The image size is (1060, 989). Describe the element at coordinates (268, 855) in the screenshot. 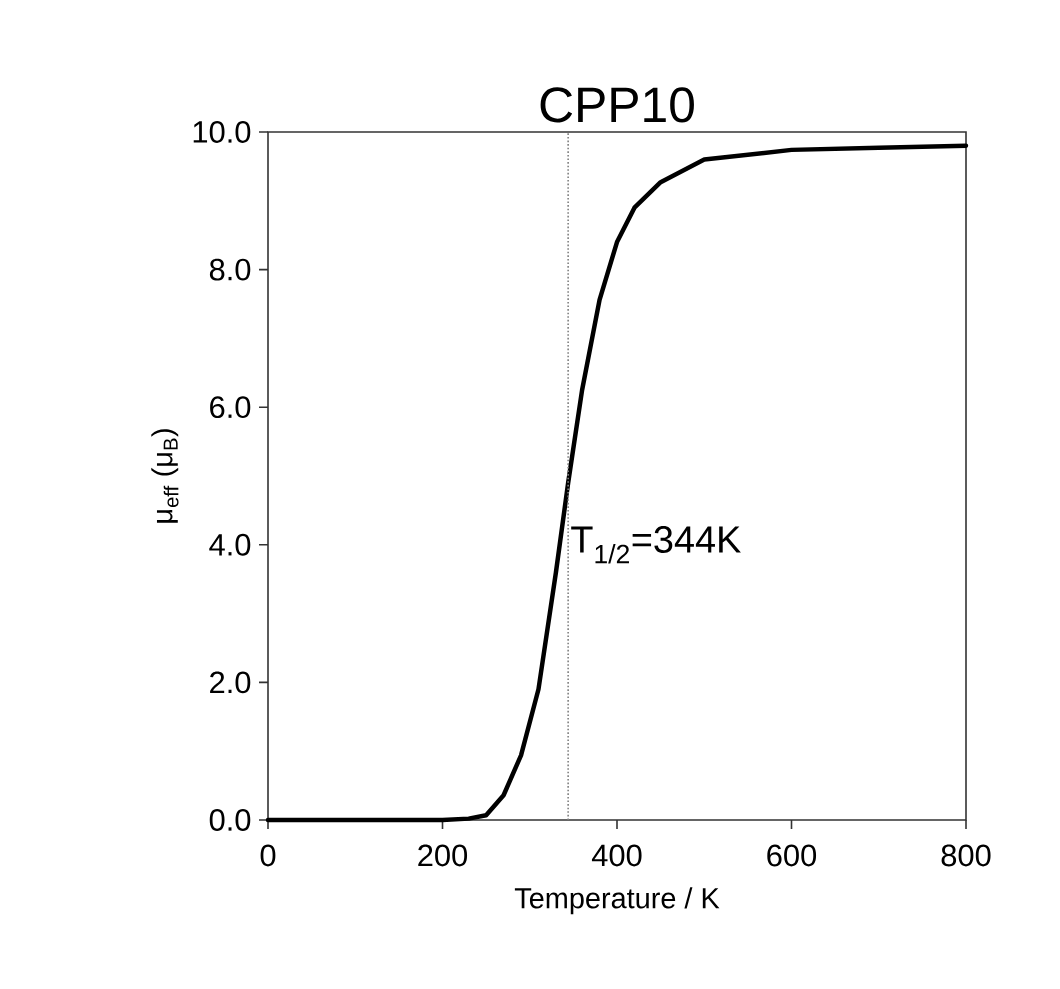

I see `x-tick-label: 0` at that location.